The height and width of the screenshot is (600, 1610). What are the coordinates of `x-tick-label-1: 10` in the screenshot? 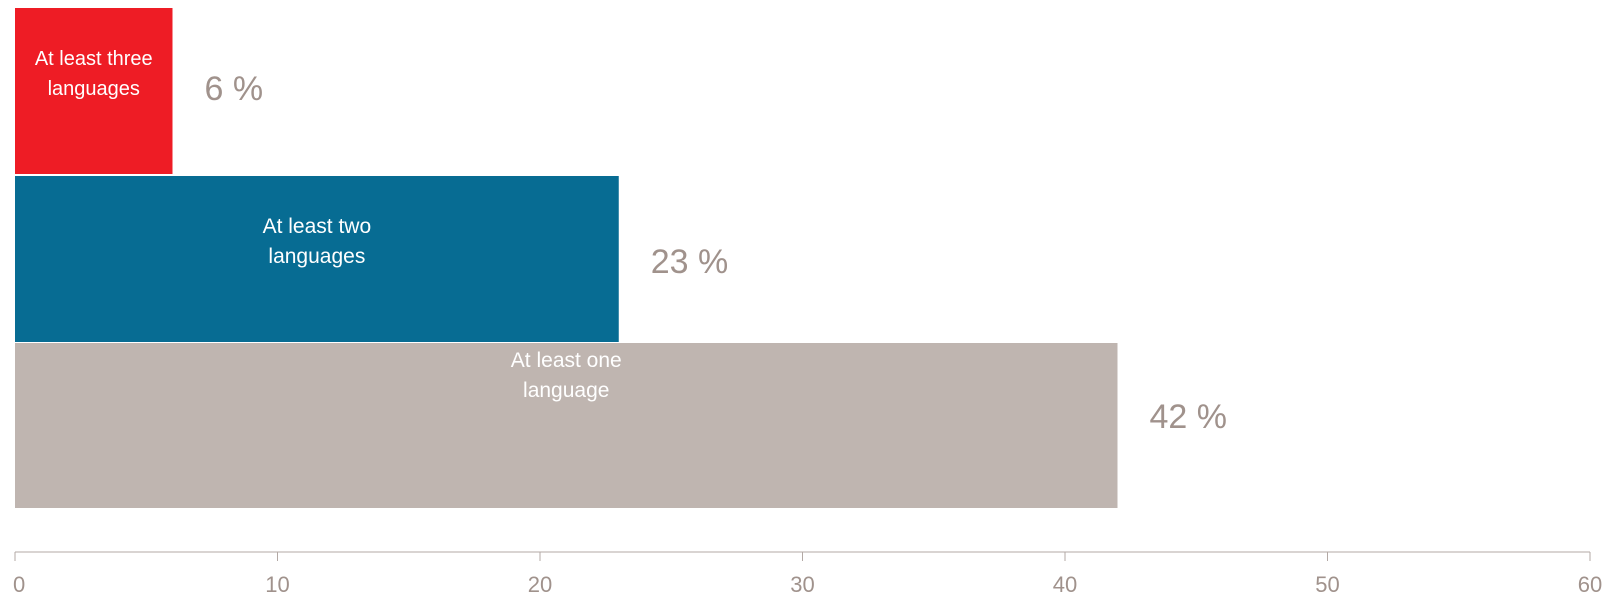 It's located at (277, 583).